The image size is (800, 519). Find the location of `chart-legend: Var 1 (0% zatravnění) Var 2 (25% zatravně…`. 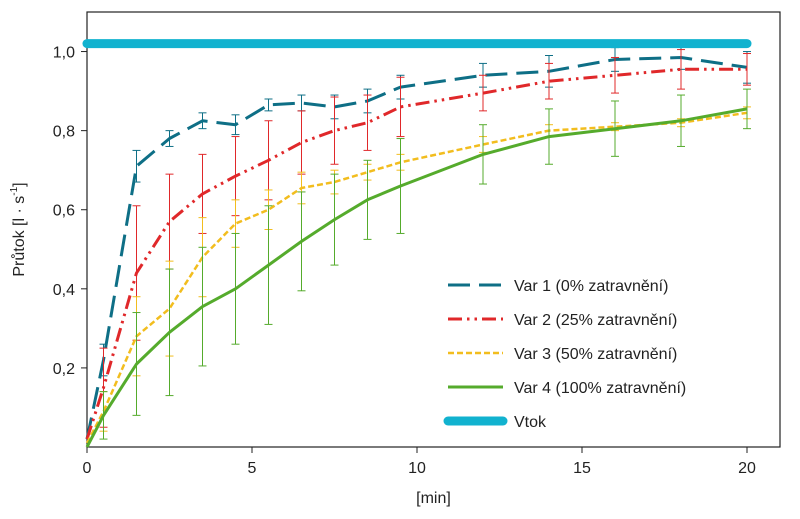

chart-legend: Var 1 (0% zatravnění) Var 2 (25% zatravně… is located at coordinates (564, 354).